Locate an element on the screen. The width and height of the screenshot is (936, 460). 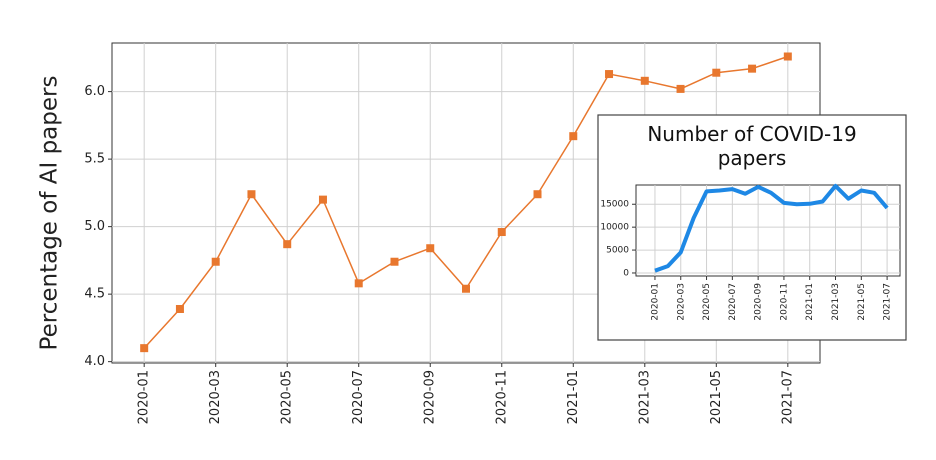
inset-title: Number of COVID-19 papers is located at coordinates (752, 146).